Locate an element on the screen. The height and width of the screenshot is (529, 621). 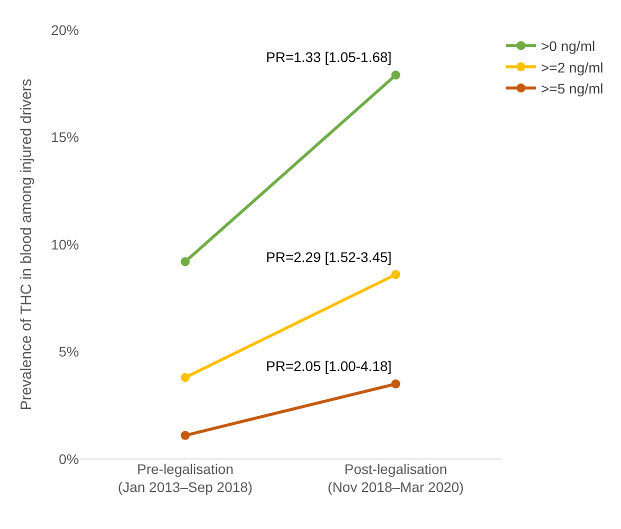
annotation: PR=1.33 [1.05-1.68] is located at coordinates (329, 57).